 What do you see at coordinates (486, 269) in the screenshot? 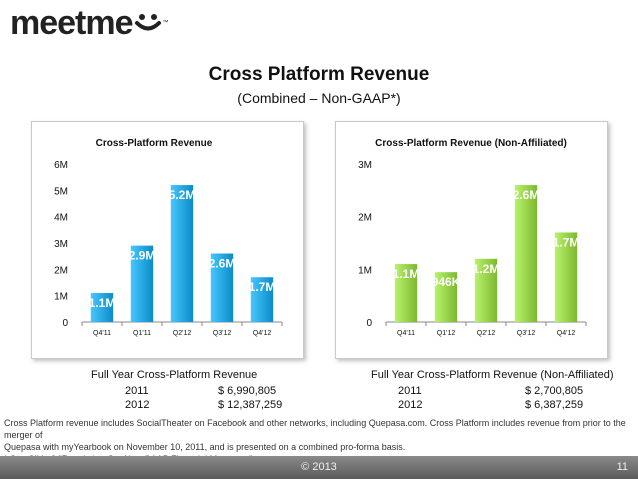
I see `data-label: 1.2M` at bounding box center [486, 269].